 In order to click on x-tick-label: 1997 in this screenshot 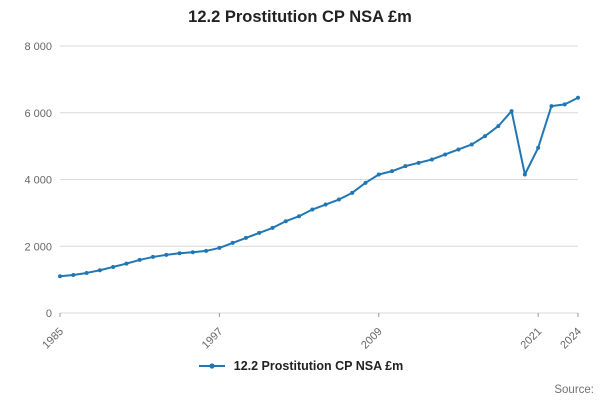, I will do `click(213, 339)`.